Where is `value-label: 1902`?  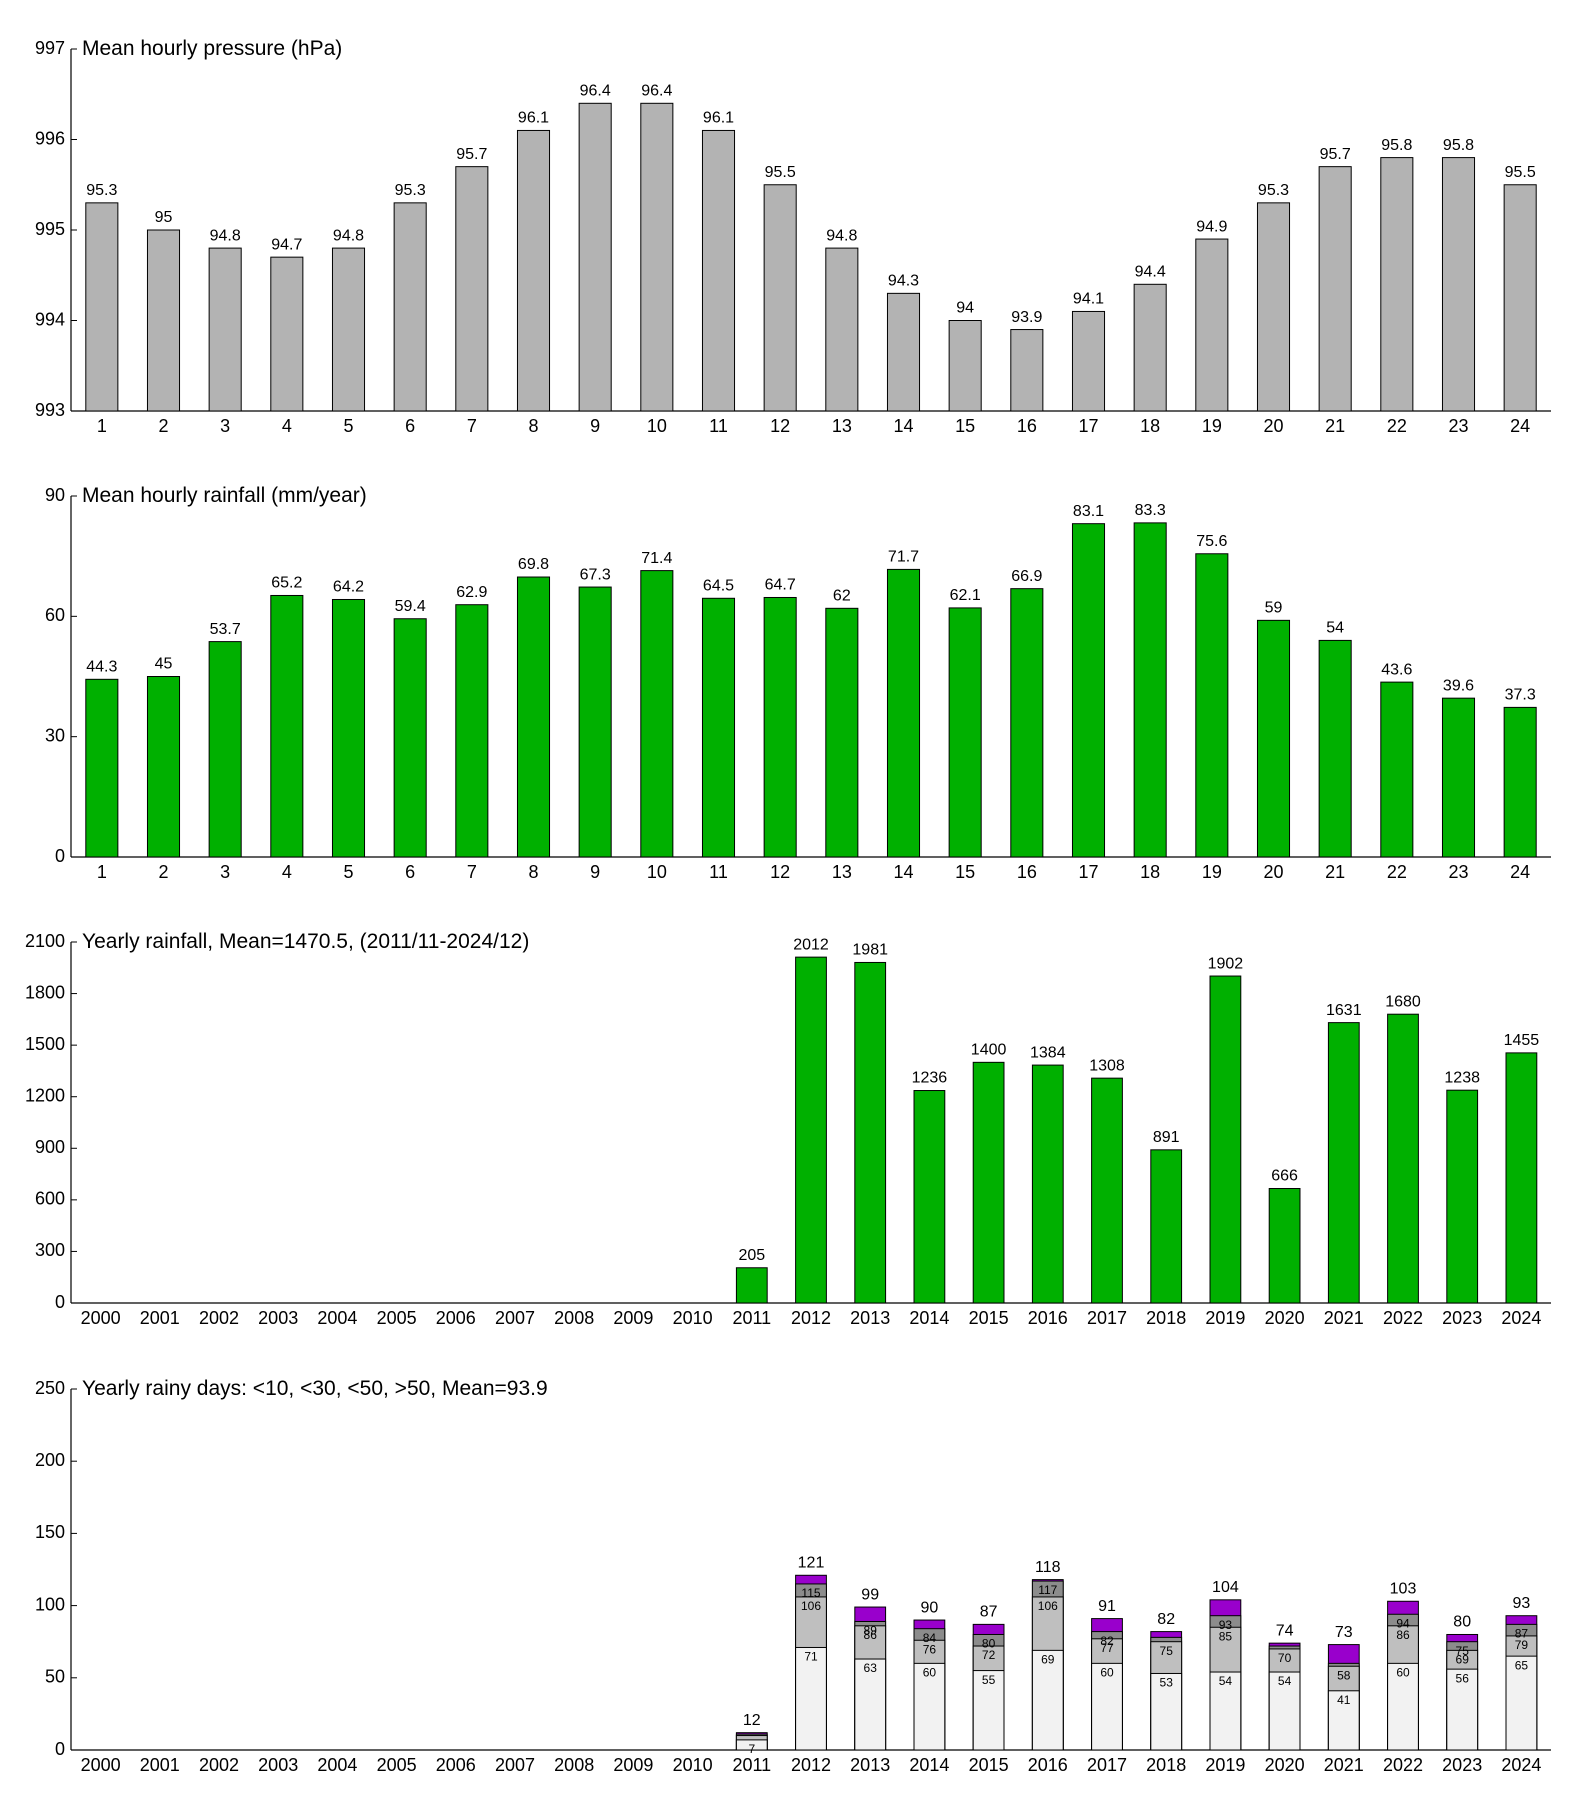
value-label: 1902 is located at coordinates (1226, 963).